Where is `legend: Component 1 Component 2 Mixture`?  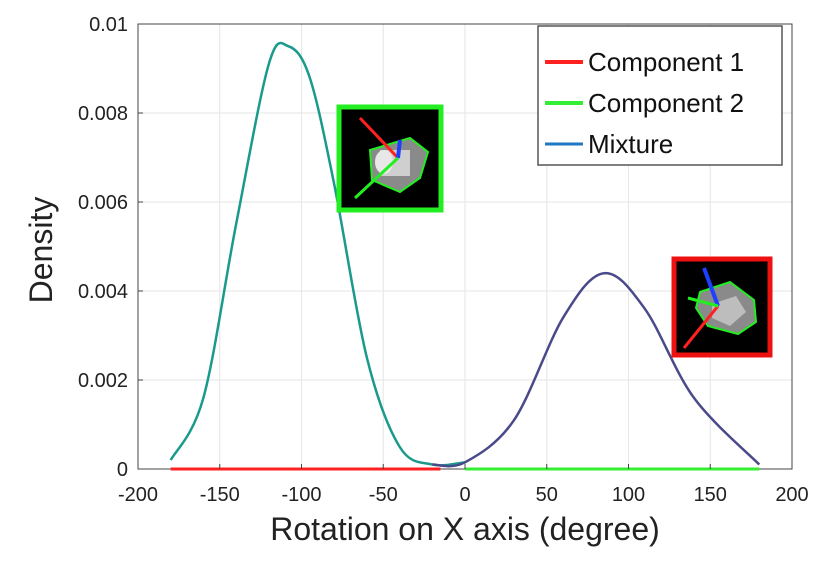 legend: Component 1 Component 2 Mixture is located at coordinates (660, 95).